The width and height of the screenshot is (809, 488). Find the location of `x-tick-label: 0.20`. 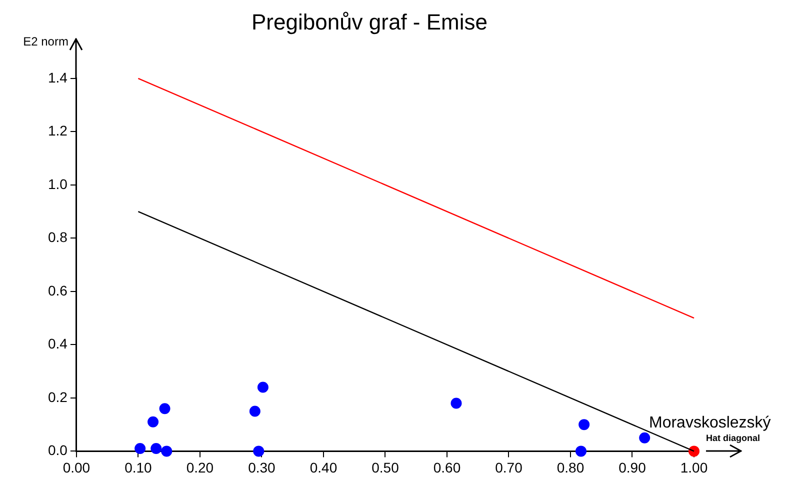

x-tick-label: 0.20 is located at coordinates (200, 467).